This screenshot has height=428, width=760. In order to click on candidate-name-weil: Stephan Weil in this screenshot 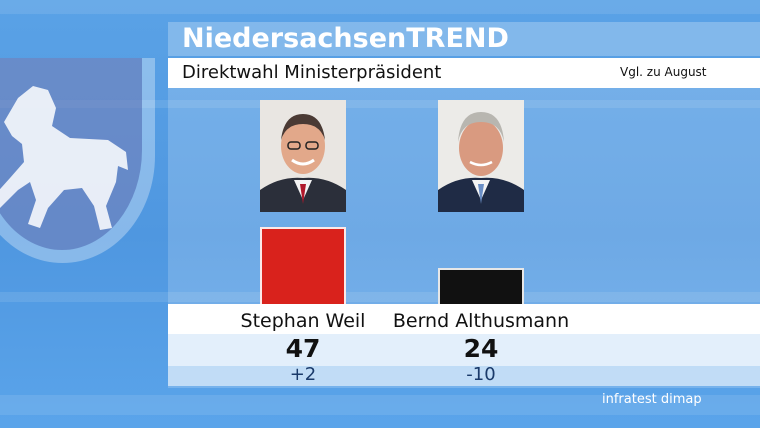, I will do `click(303, 321)`.